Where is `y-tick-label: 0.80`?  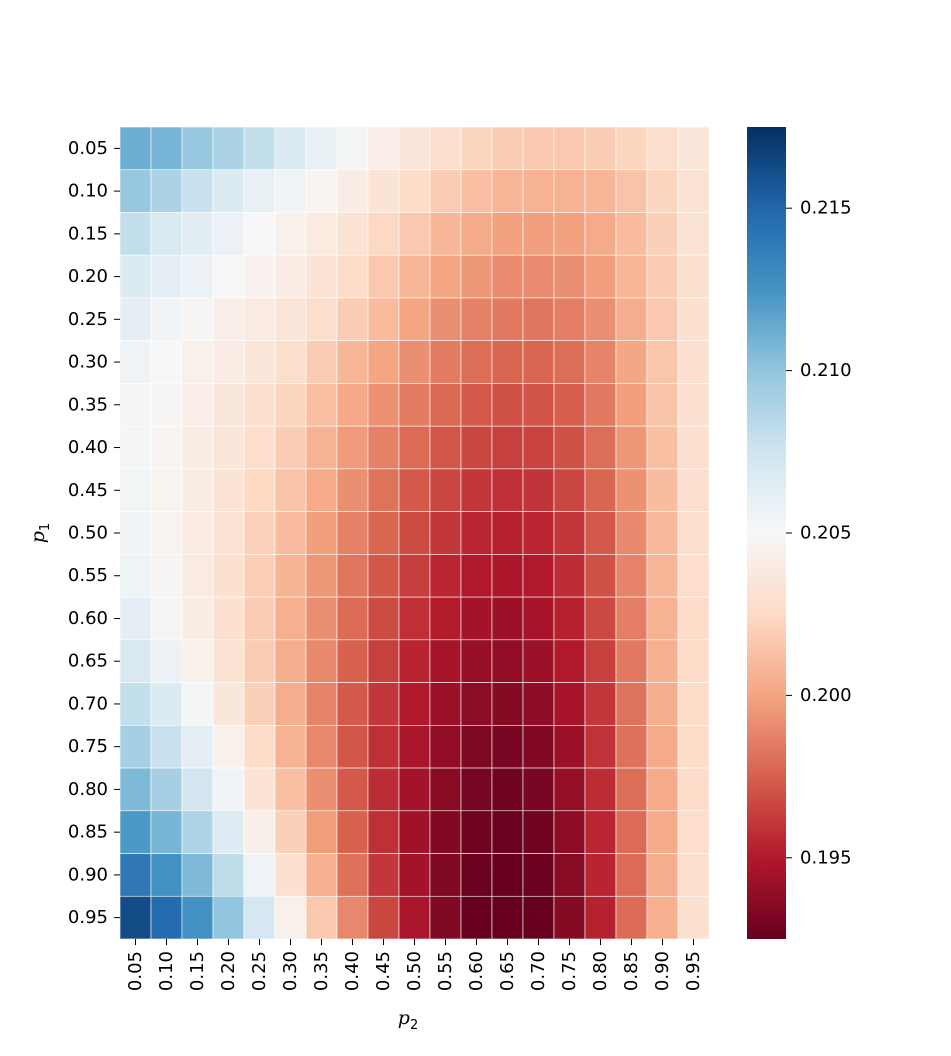
y-tick-label: 0.80 is located at coordinates (88, 789).